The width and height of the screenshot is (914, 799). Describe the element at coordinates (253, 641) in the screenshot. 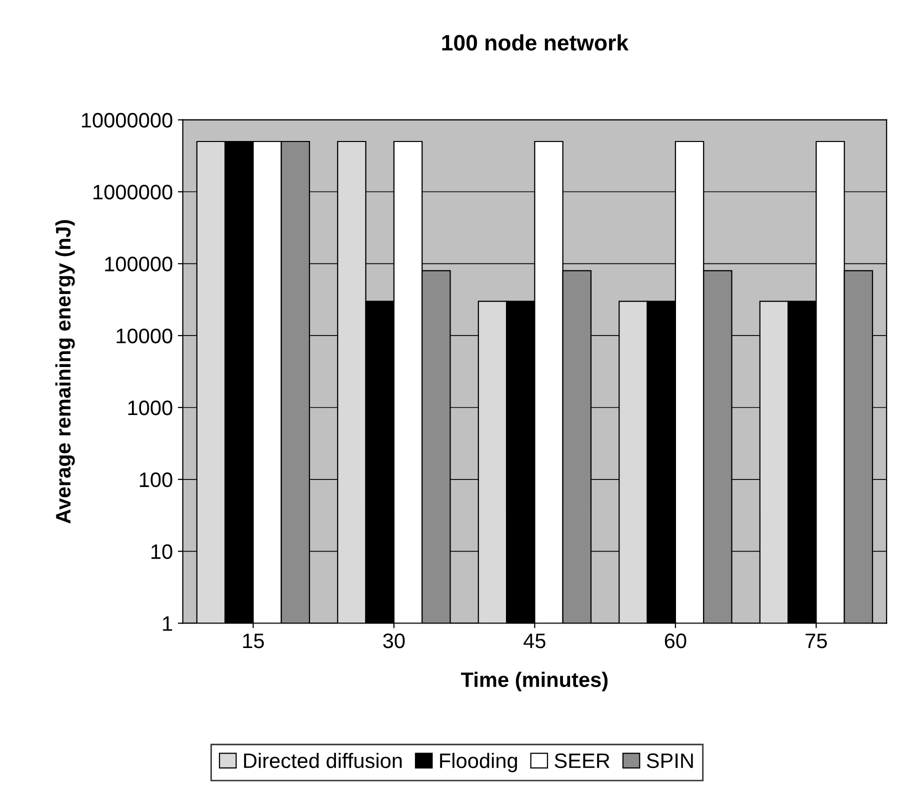

I see `x-tick-label: 15` at that location.